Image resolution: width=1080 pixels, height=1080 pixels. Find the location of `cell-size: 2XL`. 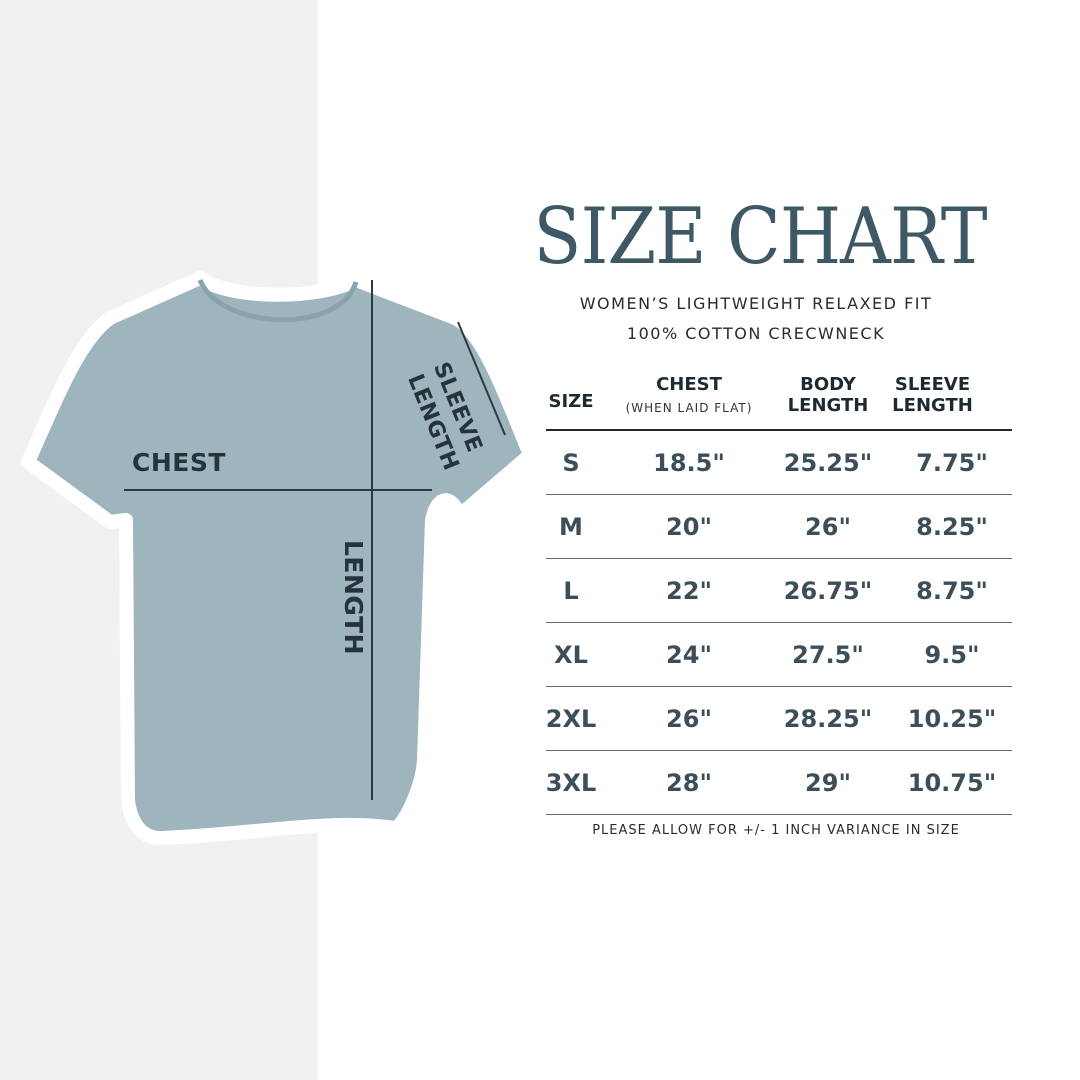

cell-size: 2XL is located at coordinates (571, 719).